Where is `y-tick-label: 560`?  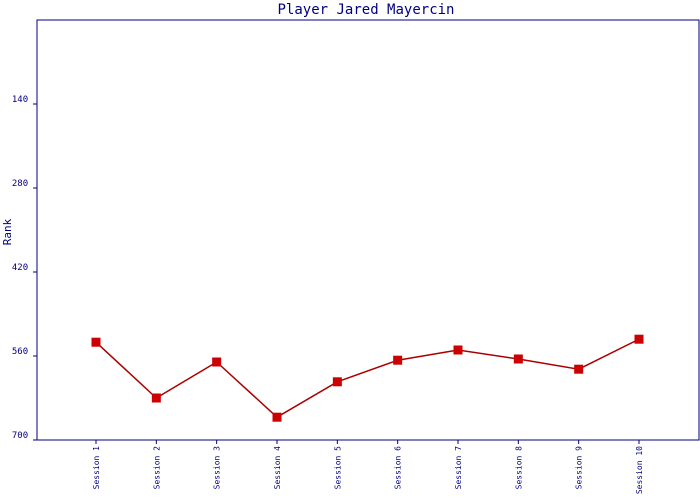 y-tick-label: 560 is located at coordinates (20, 352).